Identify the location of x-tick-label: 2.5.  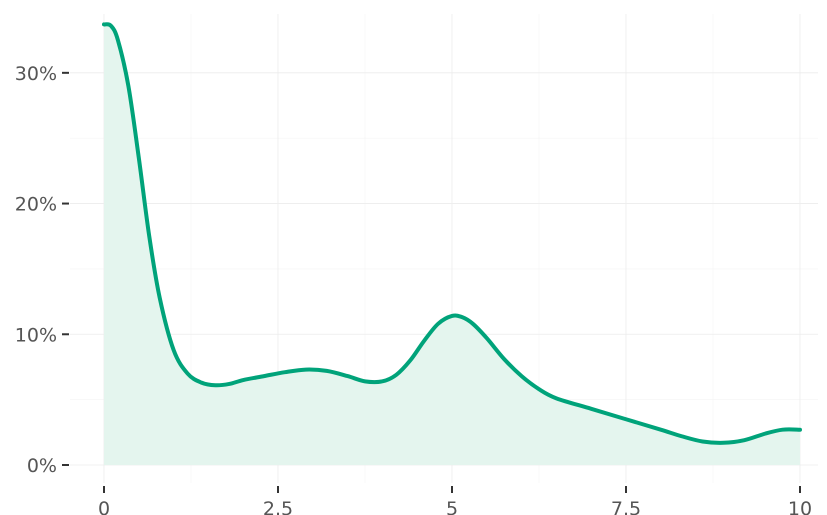
(278, 506).